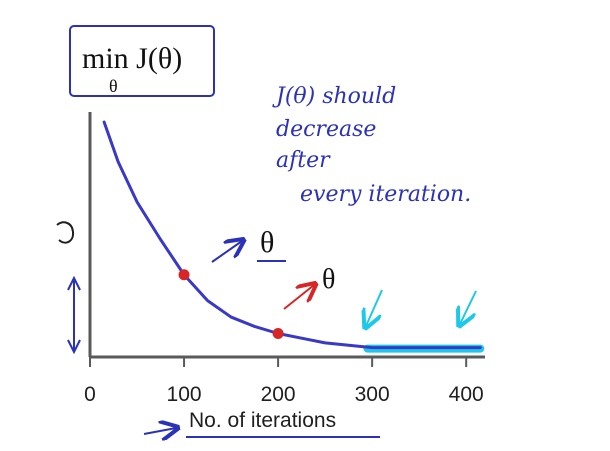  Describe the element at coordinates (267, 242) in the screenshot. I see `blue-theta-label: θ` at that location.